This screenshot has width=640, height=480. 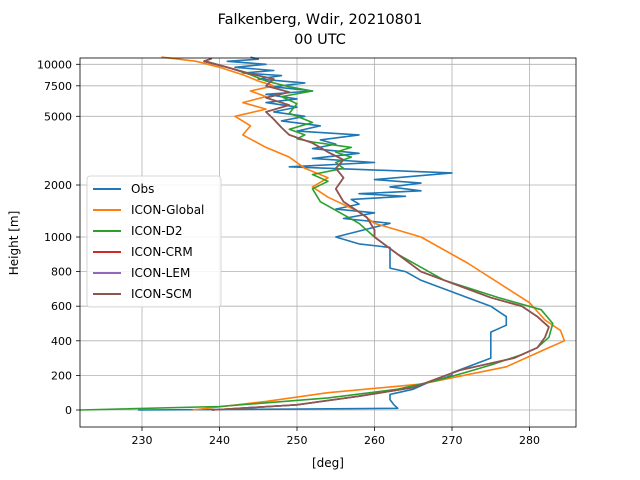 I want to click on y-tick-label: 400, so click(x=61, y=341).